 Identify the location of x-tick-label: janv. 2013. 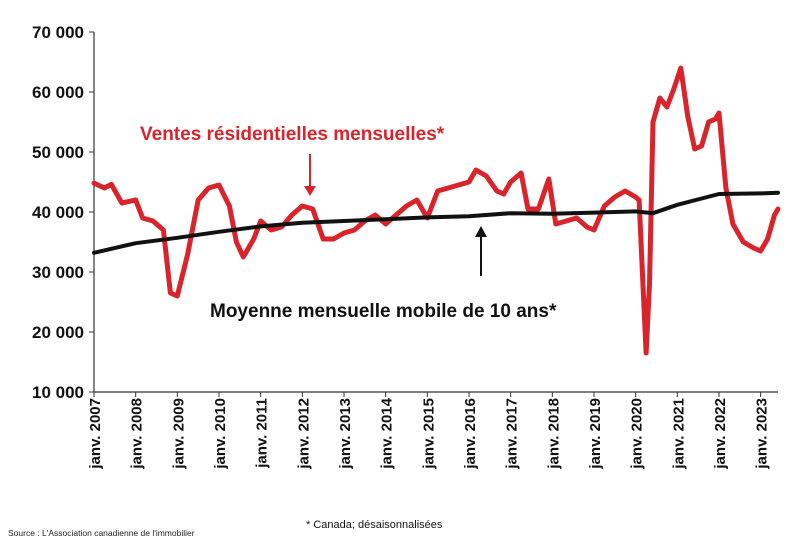
(345, 434).